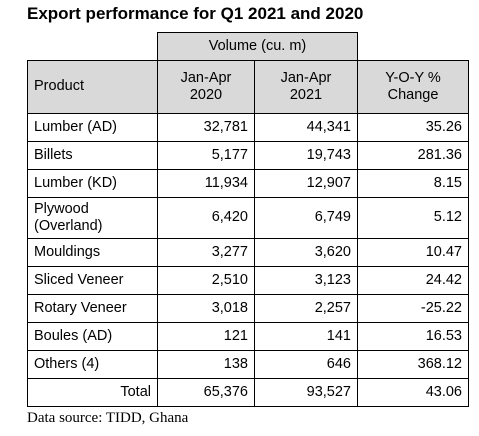  Describe the element at coordinates (413, 308) in the screenshot. I see `change-cell: -25.22` at that location.